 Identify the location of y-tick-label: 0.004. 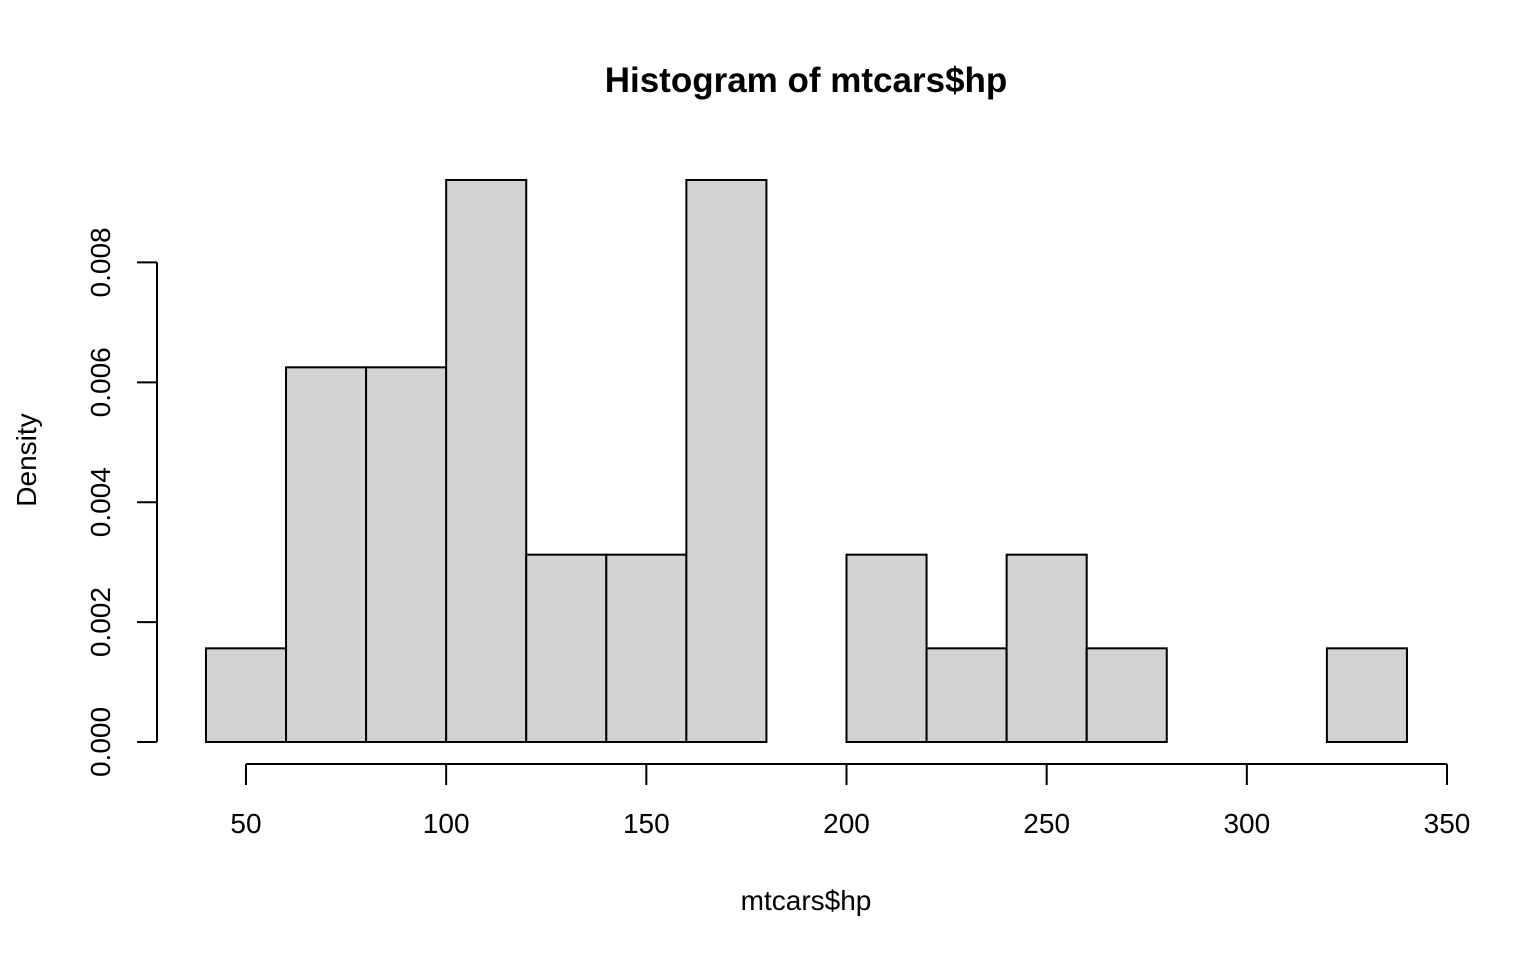
(100, 502).